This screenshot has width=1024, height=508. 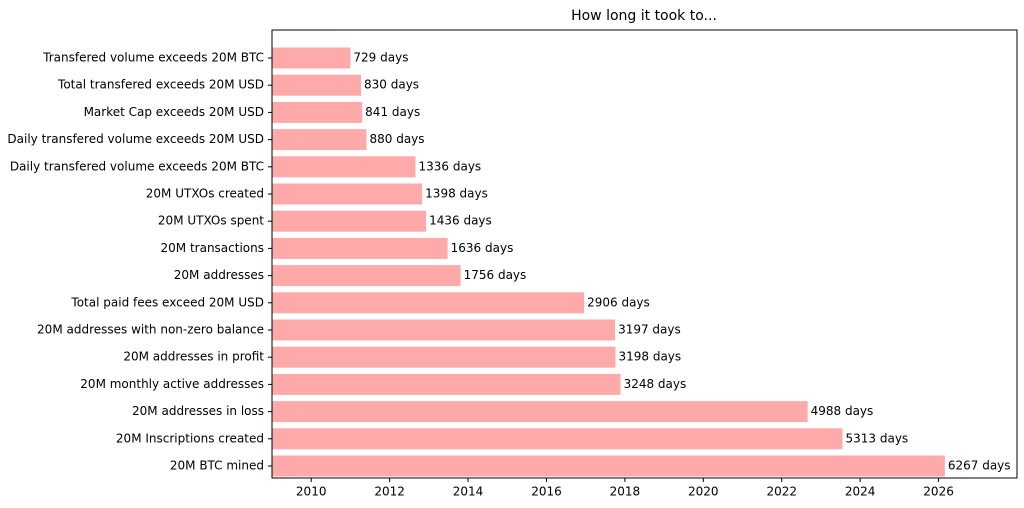 What do you see at coordinates (172, 384) in the screenshot?
I see `y-tick-label: 20M monthly active addresses` at bounding box center [172, 384].